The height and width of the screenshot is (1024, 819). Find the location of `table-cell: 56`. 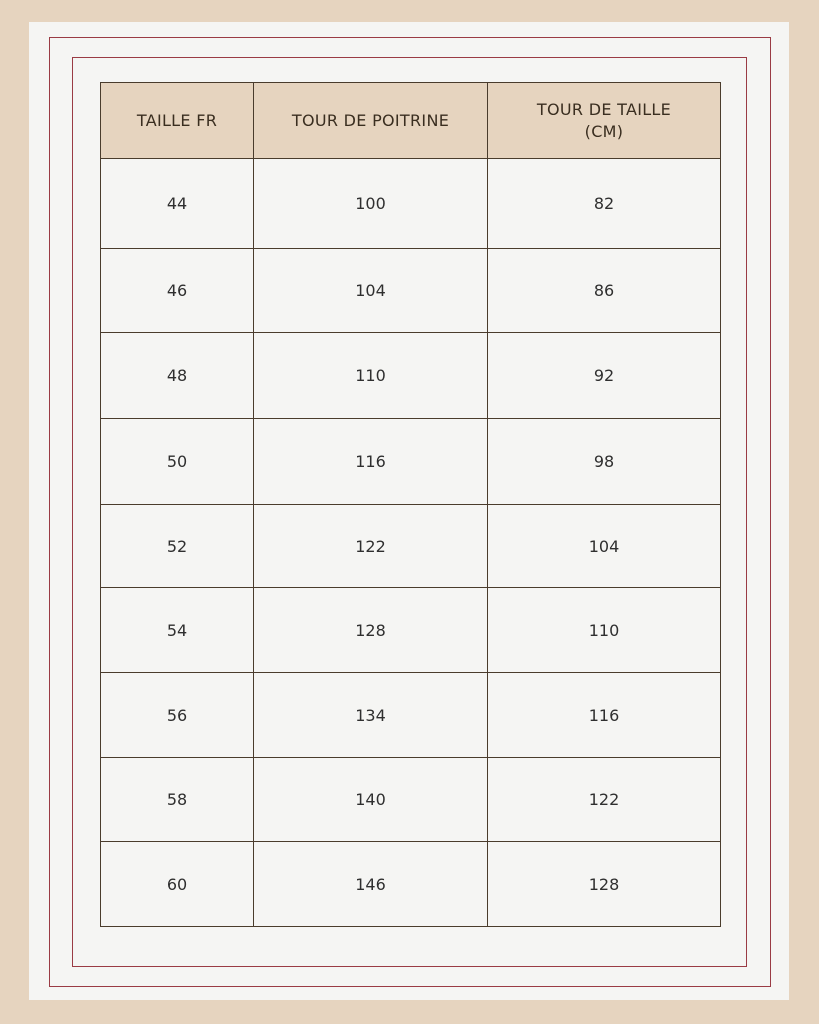

table-cell: 56 is located at coordinates (177, 715).